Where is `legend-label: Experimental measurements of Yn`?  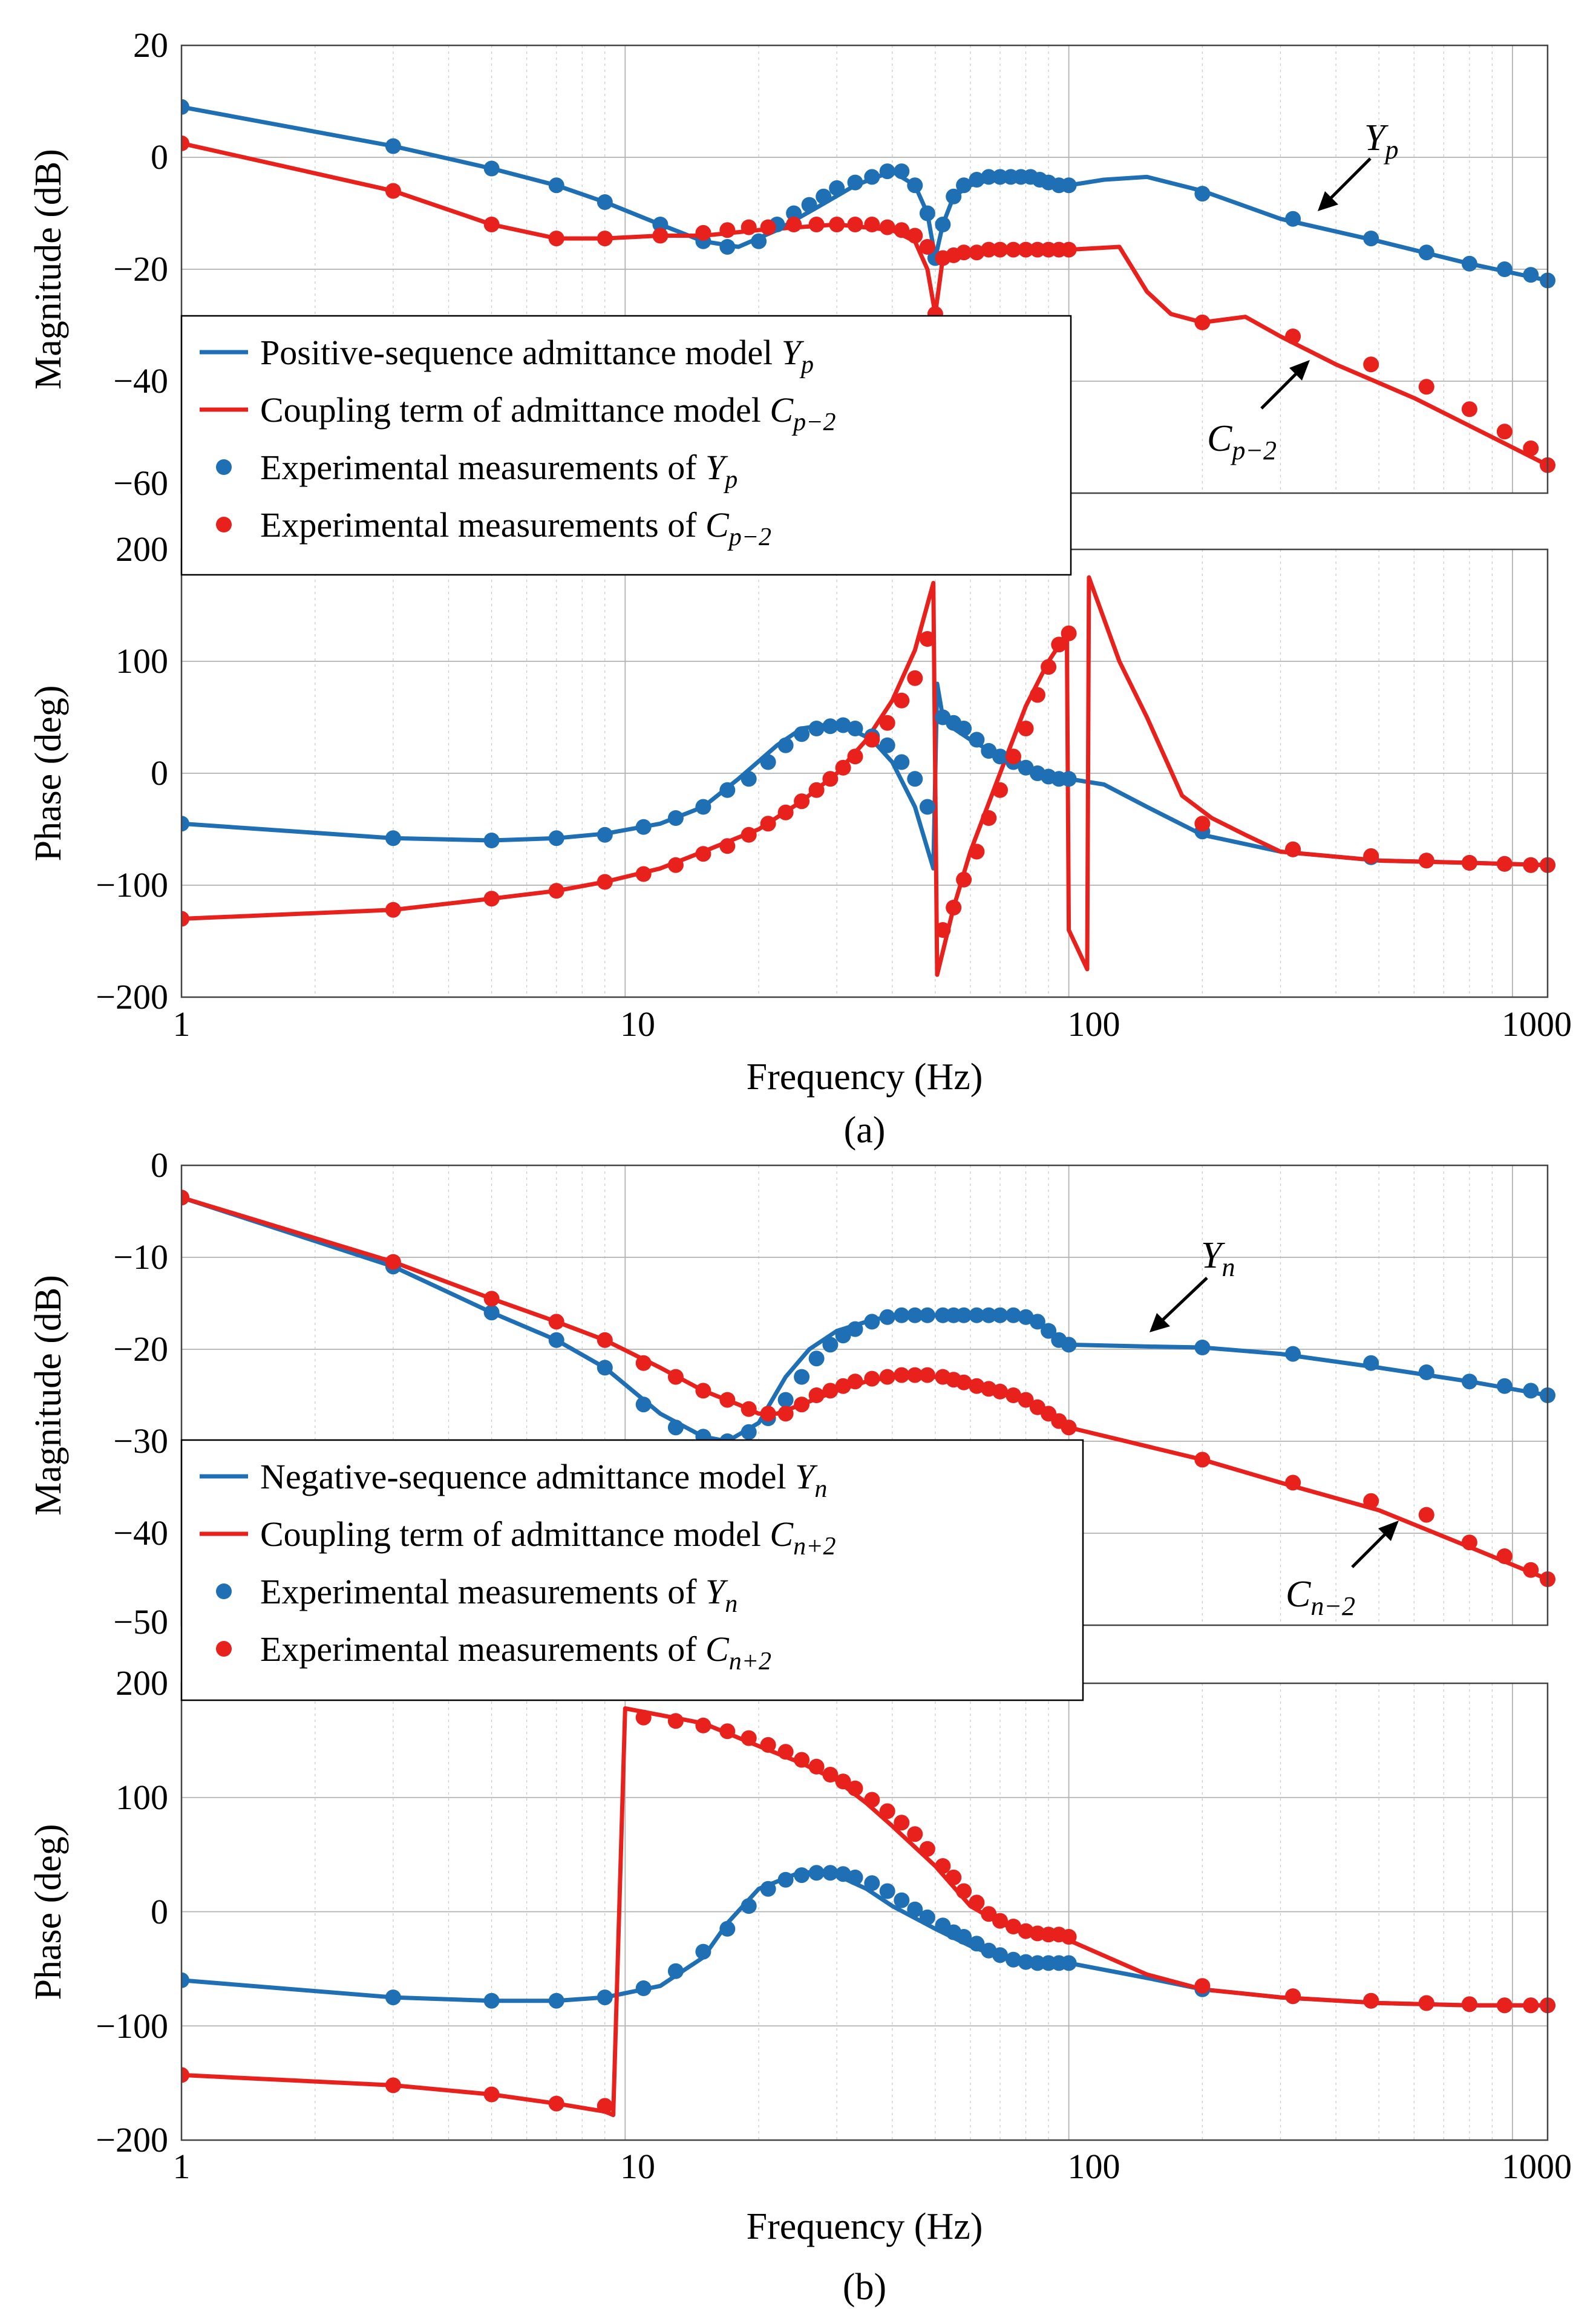 legend-label: Experimental measurements of Yn is located at coordinates (498, 1595).